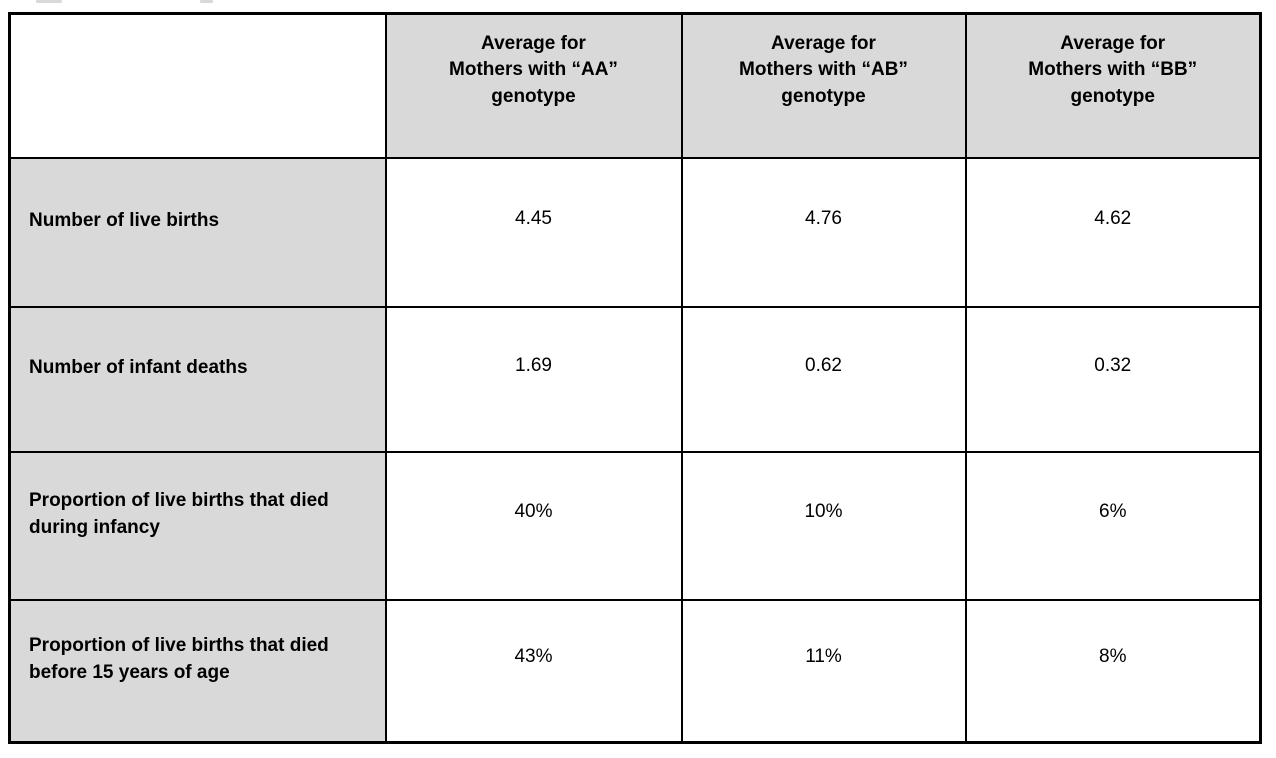 This screenshot has height=758, width=1276. Describe the element at coordinates (533, 379) in the screenshot. I see `table-cell: 1.69` at that location.